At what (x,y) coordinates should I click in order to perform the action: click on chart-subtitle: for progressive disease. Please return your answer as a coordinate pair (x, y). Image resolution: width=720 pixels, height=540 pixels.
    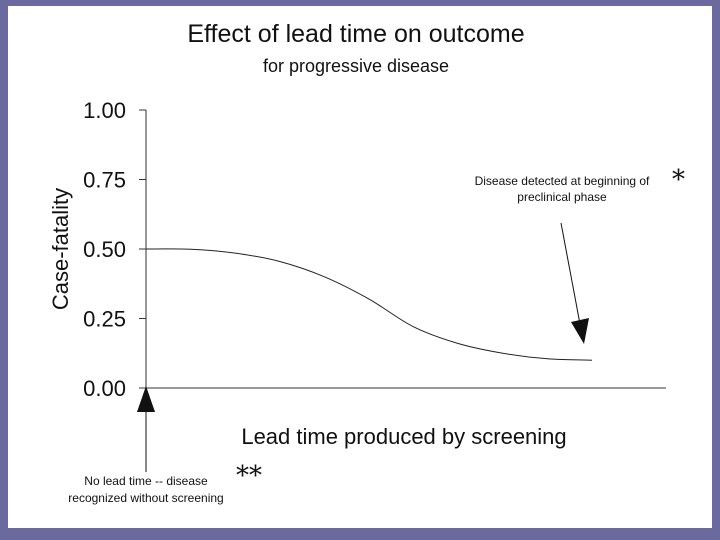
    Looking at the image, I should click on (356, 66).